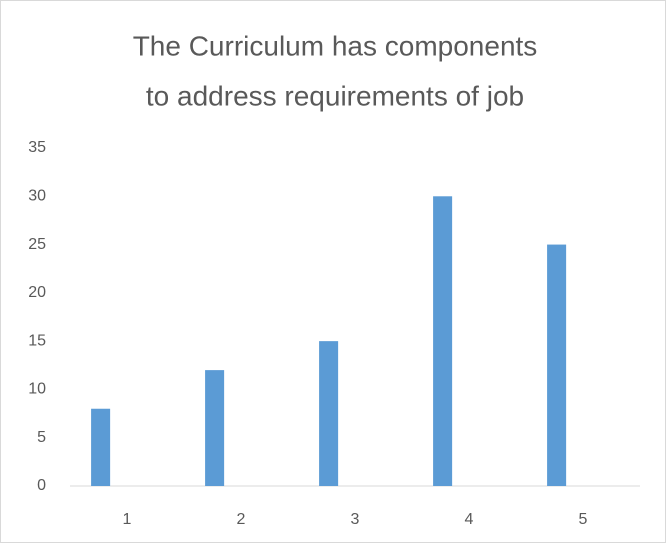 This screenshot has width=667, height=544. I want to click on y-tick-label: 25, so click(37, 244).